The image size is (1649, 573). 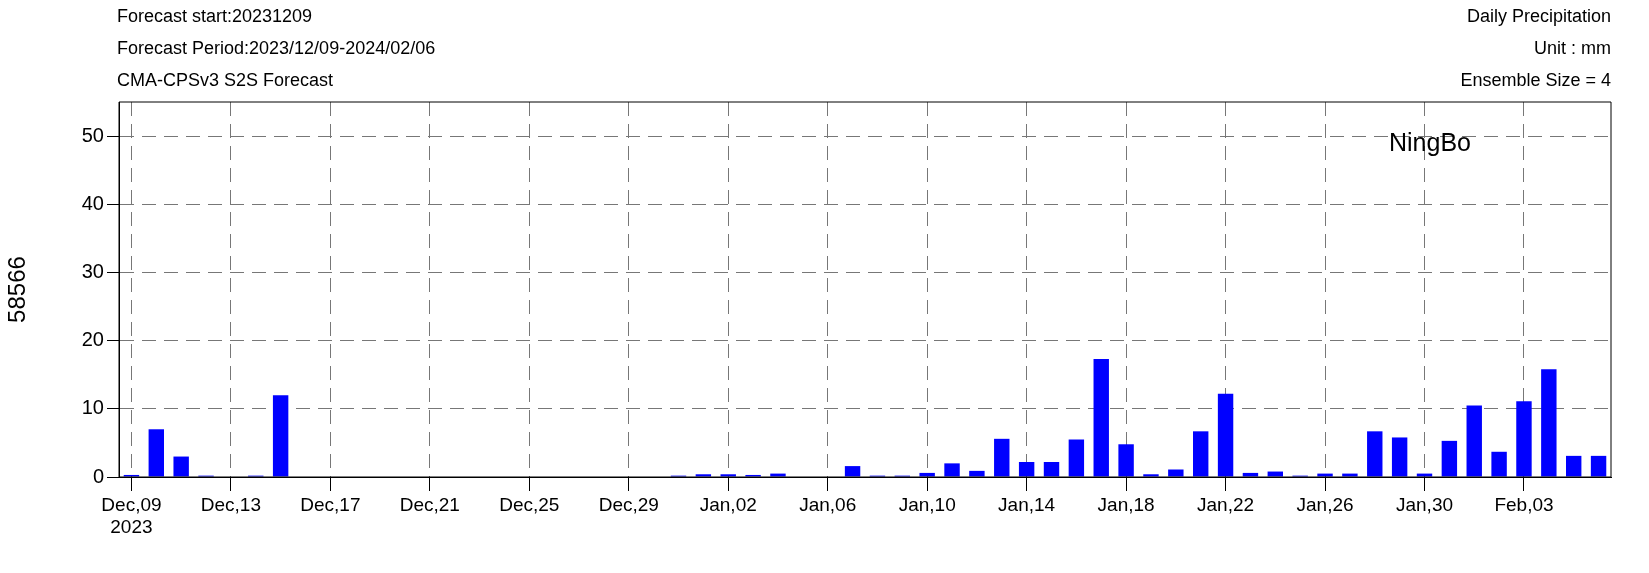 What do you see at coordinates (1535, 80) in the screenshot?
I see `text: Ensemble Size = 4` at bounding box center [1535, 80].